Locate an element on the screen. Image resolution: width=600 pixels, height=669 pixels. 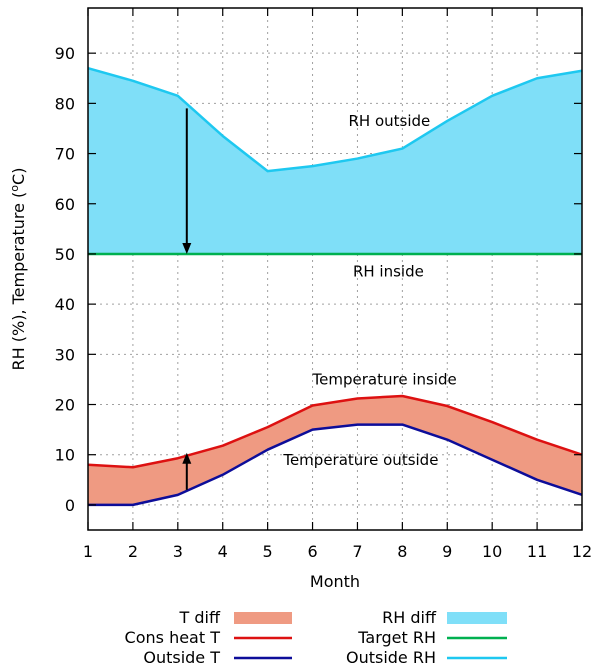
legend-label: T diff is located at coordinates (200, 617).